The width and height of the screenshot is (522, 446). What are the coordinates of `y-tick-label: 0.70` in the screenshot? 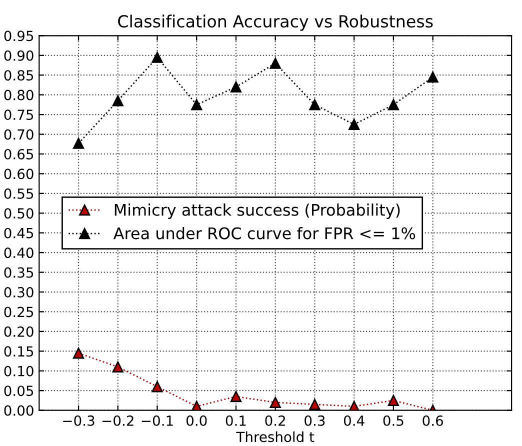 It's located at (19, 134).